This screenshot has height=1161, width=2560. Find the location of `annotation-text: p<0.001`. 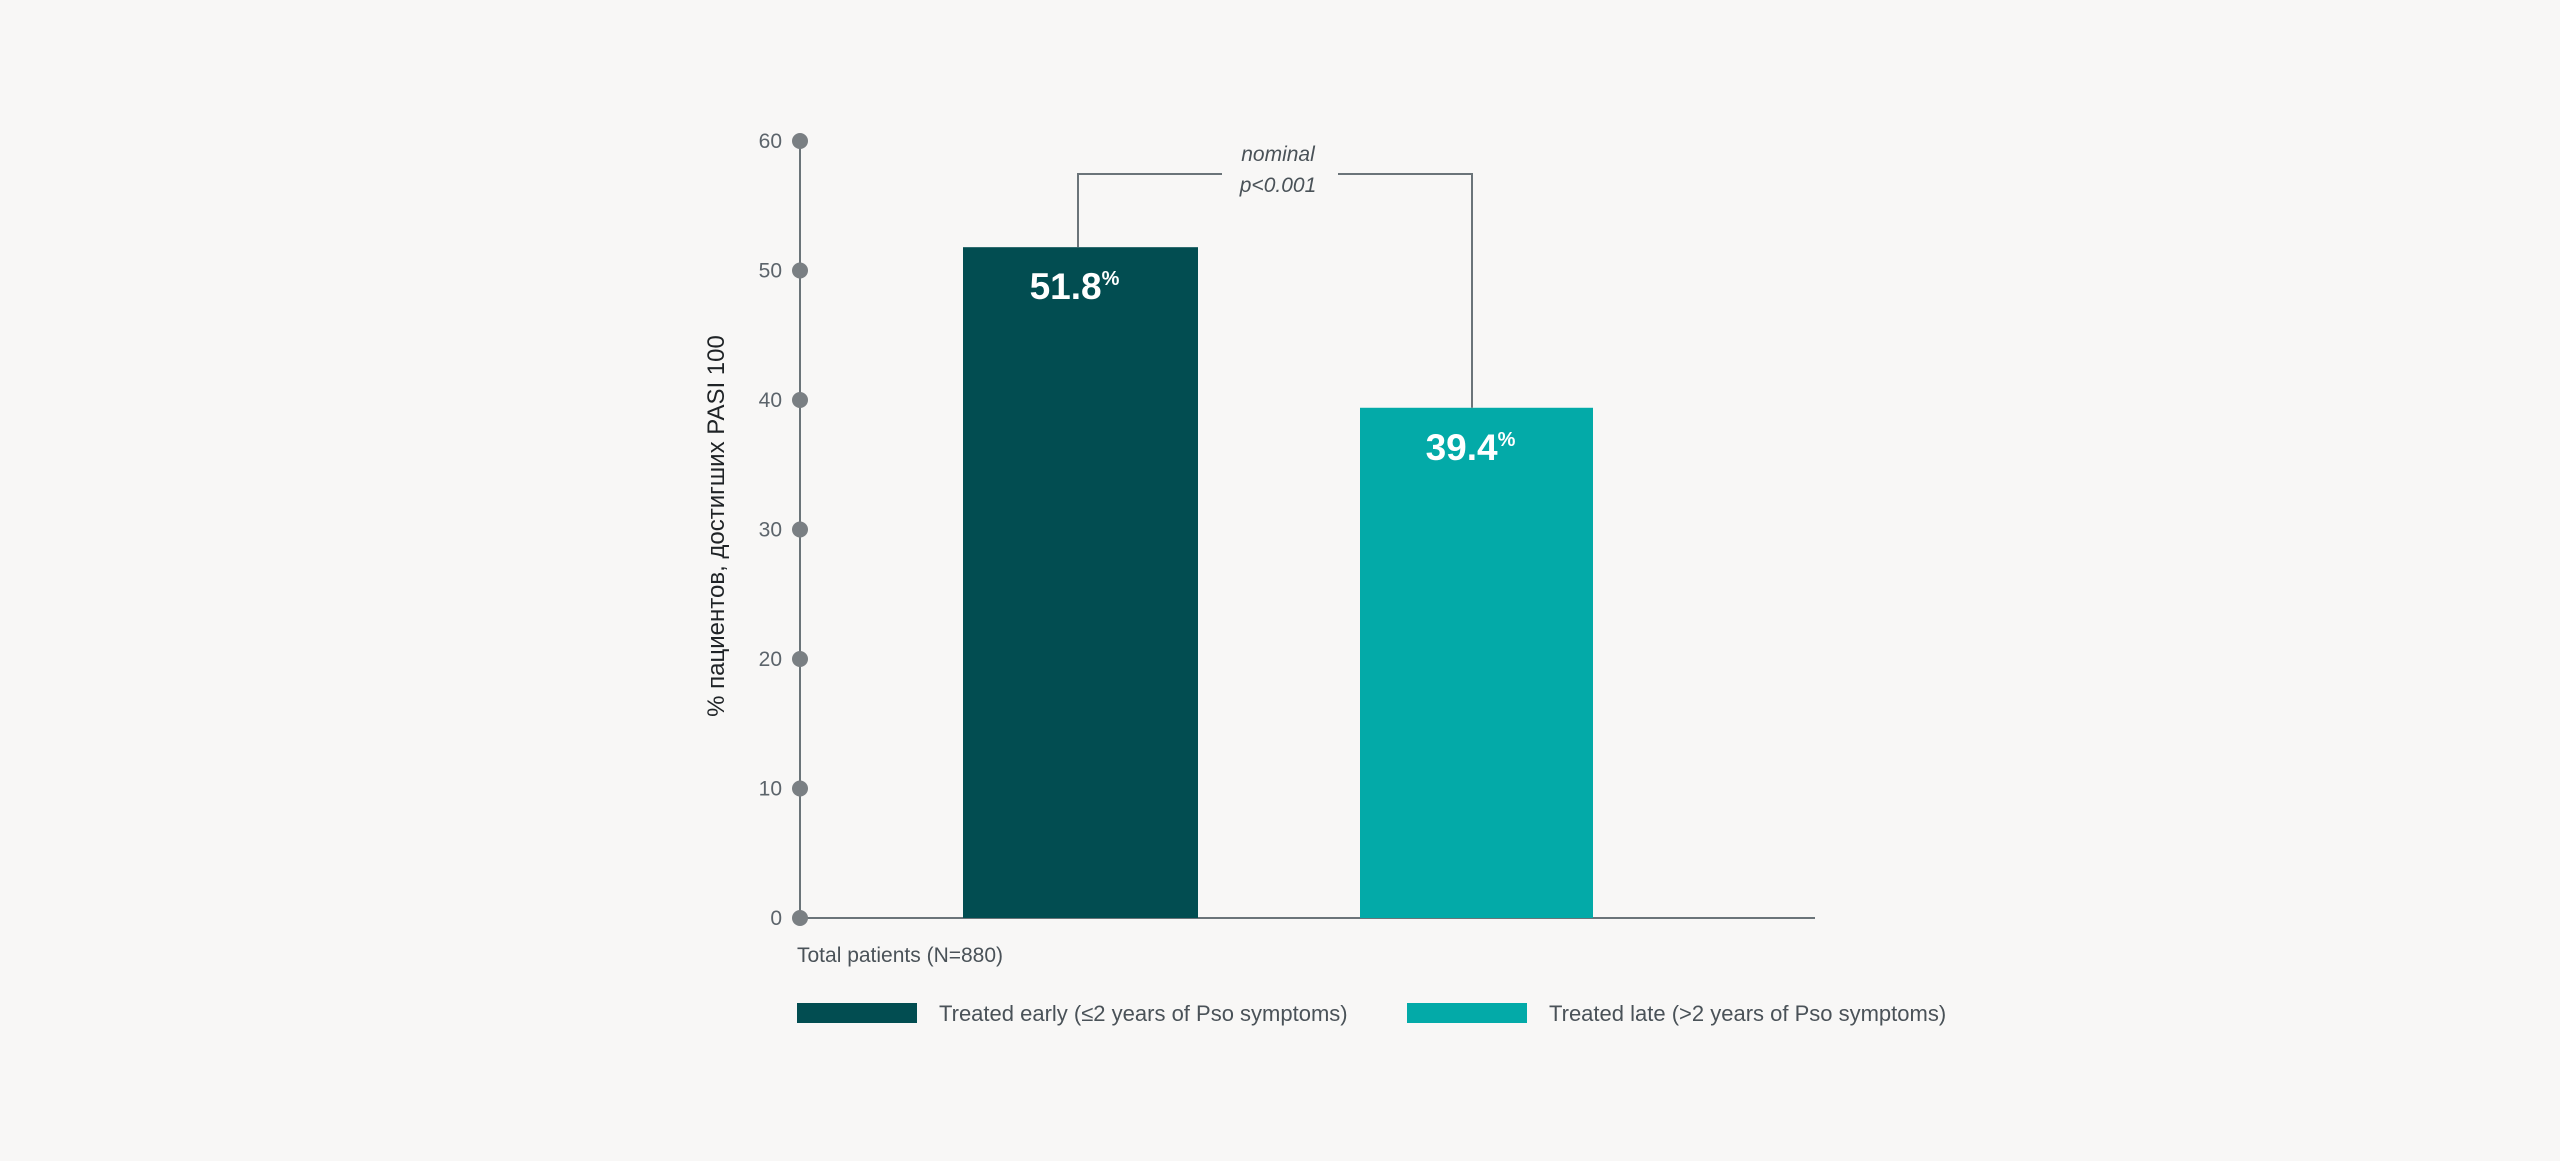

annotation-text: p<0.001 is located at coordinates (1278, 185).